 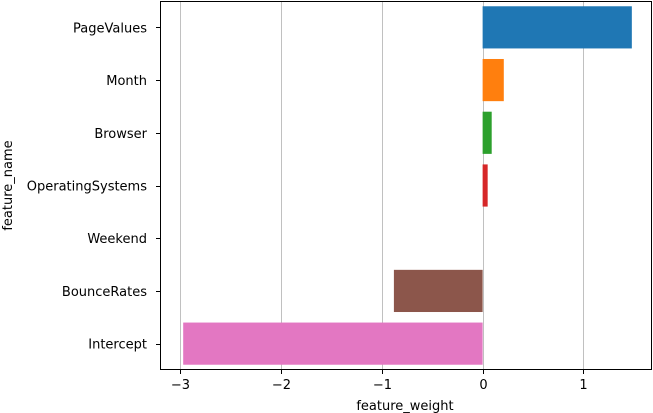 I want to click on y-tick-label: PageValues, so click(x=110, y=28).